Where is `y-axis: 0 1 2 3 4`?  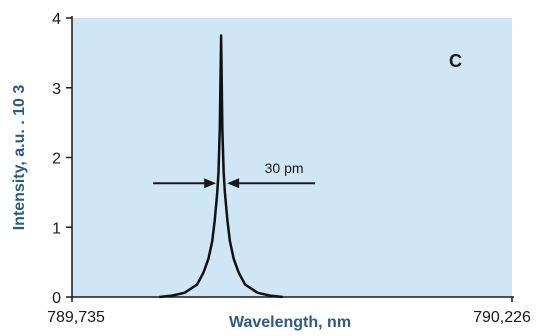 y-axis: 0 1 2 3 4 is located at coordinates (62, 159).